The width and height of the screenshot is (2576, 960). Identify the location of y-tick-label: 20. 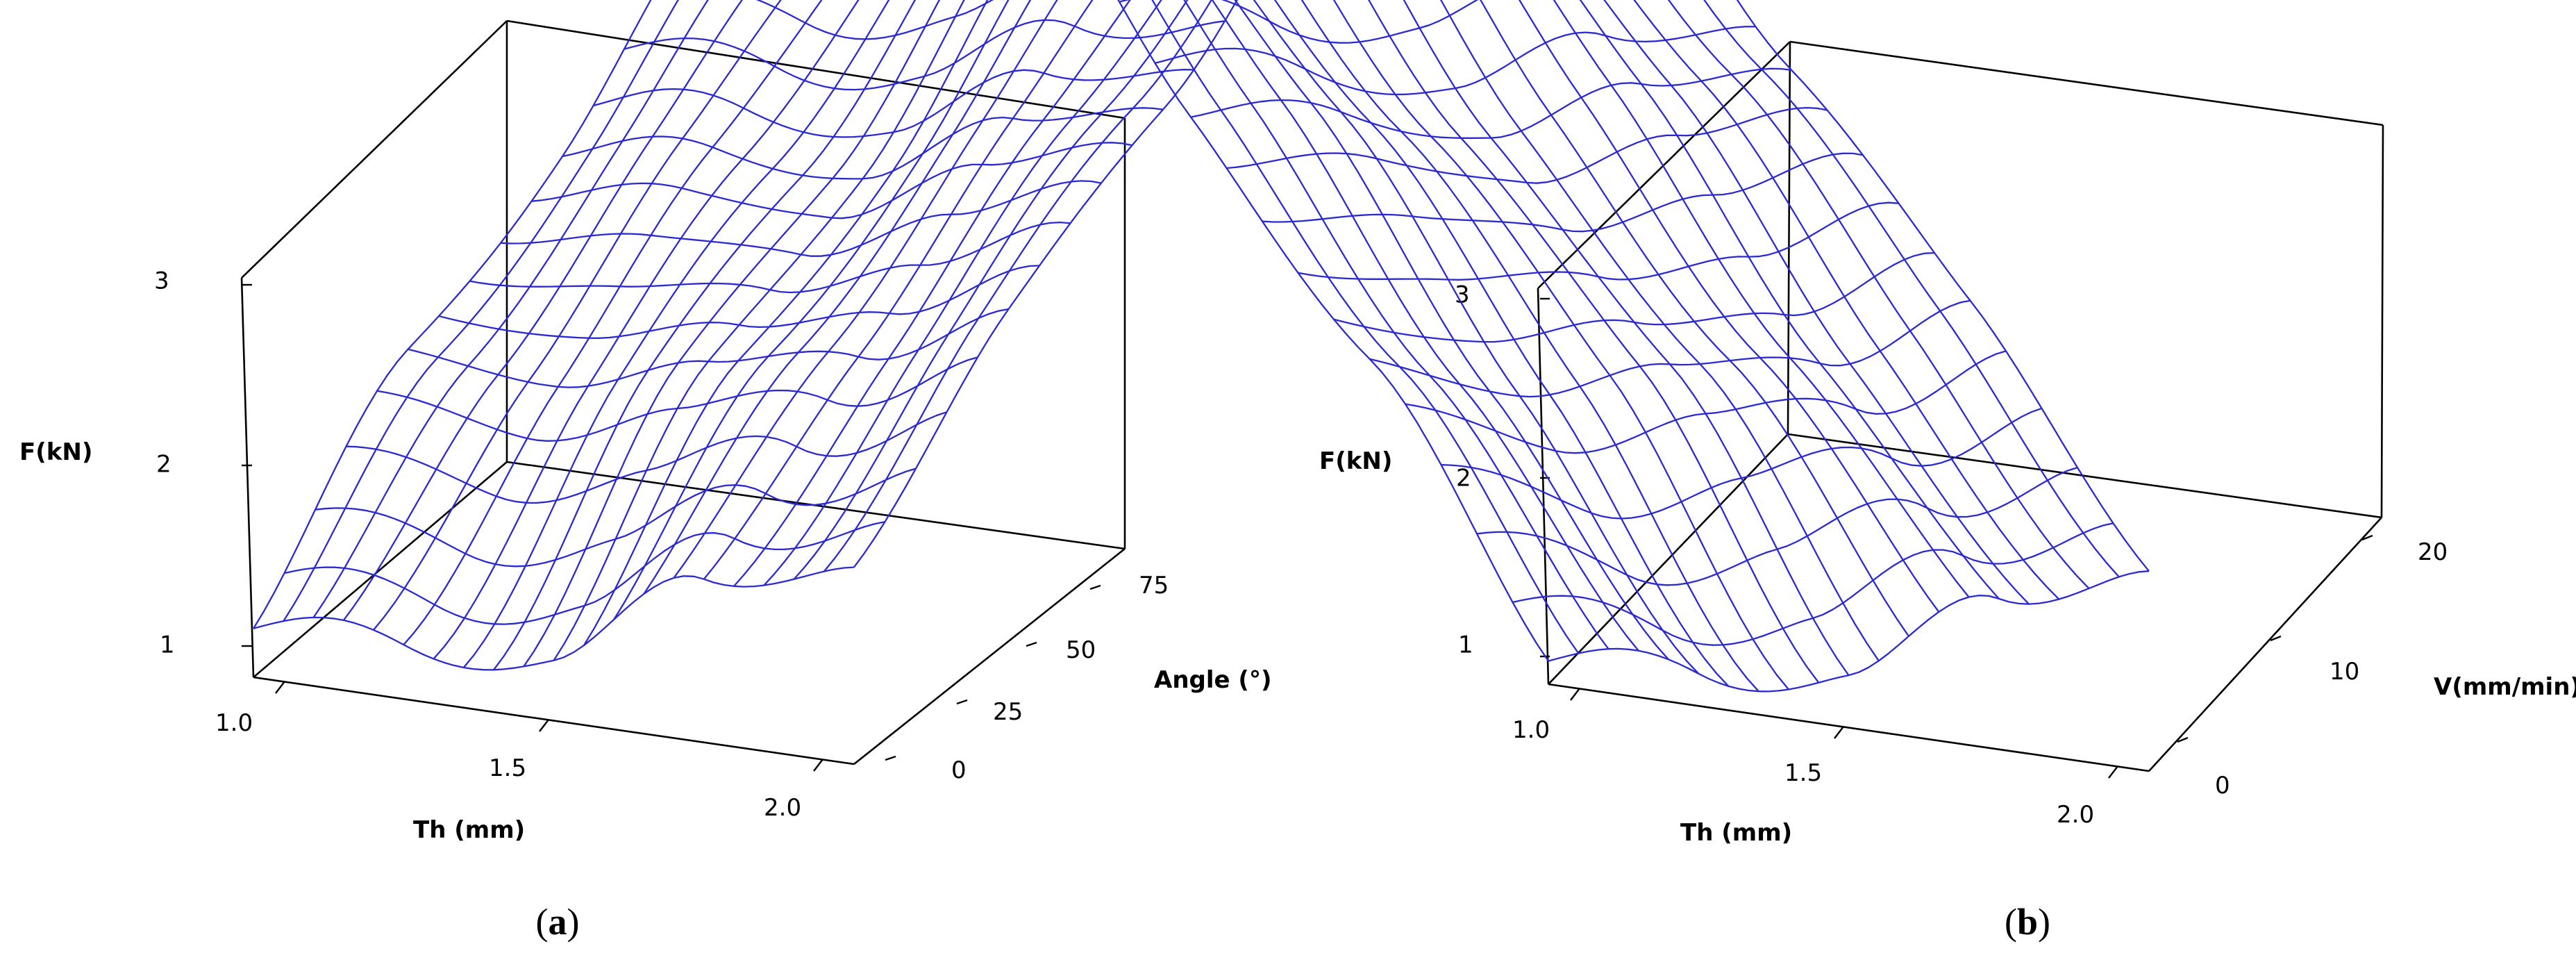
(2433, 552).